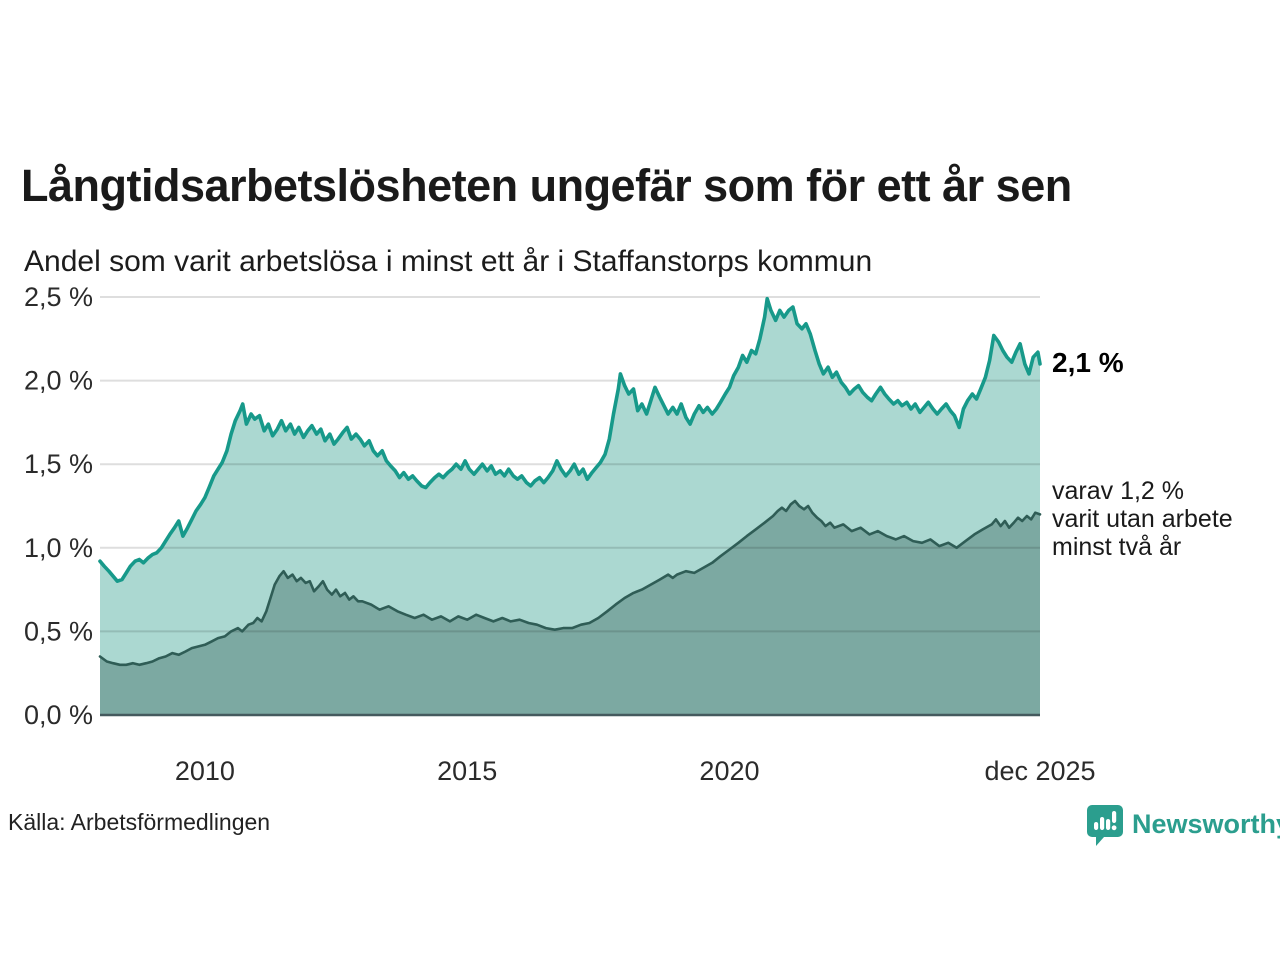  Describe the element at coordinates (1206, 824) in the screenshot. I see `newsworthy-wordmark: Newsworthy` at that location.